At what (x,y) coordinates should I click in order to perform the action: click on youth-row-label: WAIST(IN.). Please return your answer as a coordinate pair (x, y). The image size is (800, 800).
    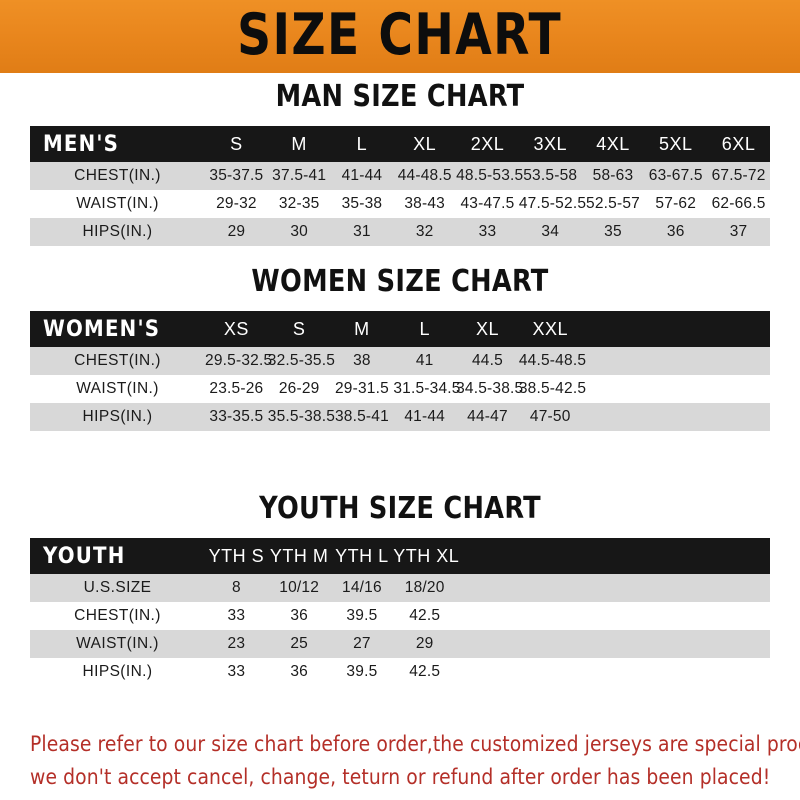
    Looking at the image, I should click on (117, 644).